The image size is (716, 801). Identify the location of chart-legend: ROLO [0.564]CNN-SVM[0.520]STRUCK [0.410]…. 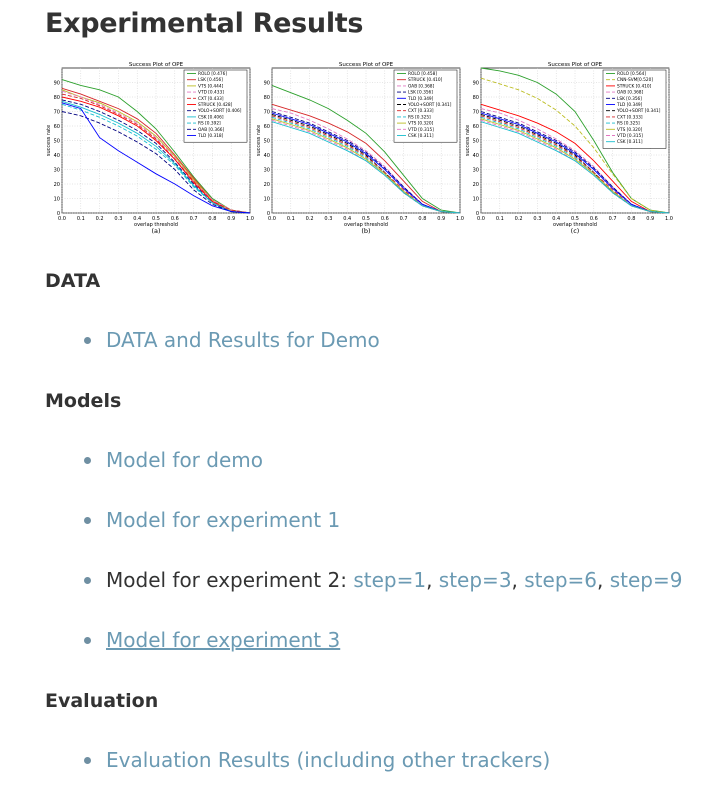
(634, 109).